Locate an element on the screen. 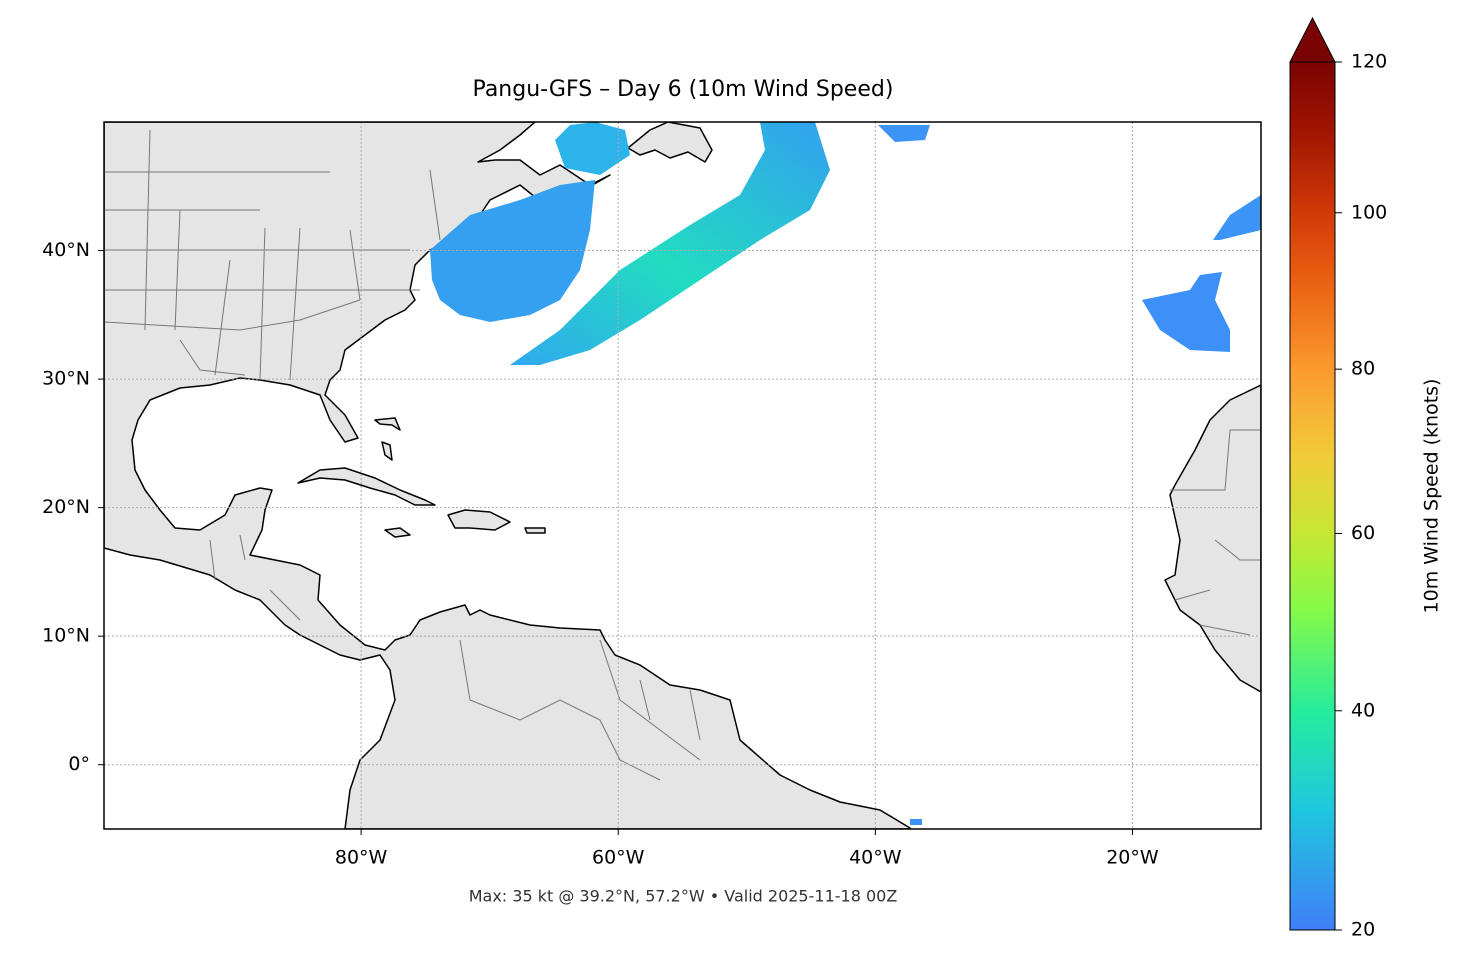 Image resolution: width=1466 pixels, height=973 pixels. y-tick-label: 30°N is located at coordinates (66, 379).